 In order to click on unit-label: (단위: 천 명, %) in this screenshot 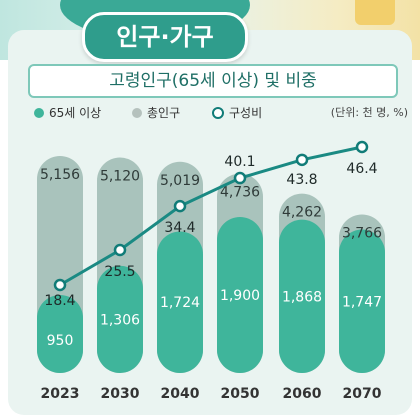, I will do `click(369, 112)`.